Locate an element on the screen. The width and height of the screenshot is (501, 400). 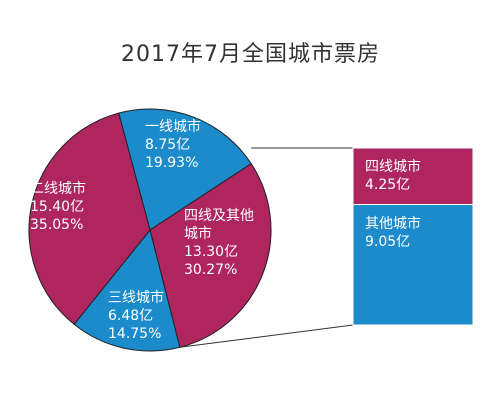
slice-amount: 6.48亿 is located at coordinates (131, 316).